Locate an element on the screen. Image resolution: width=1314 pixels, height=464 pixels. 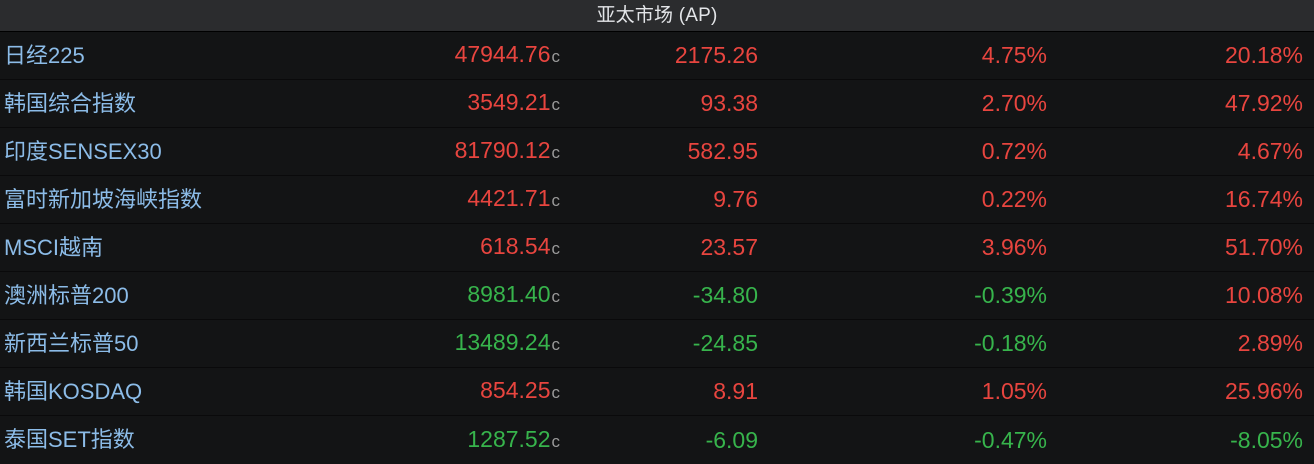
index-change-percent: 0.72% is located at coordinates (1014, 151).